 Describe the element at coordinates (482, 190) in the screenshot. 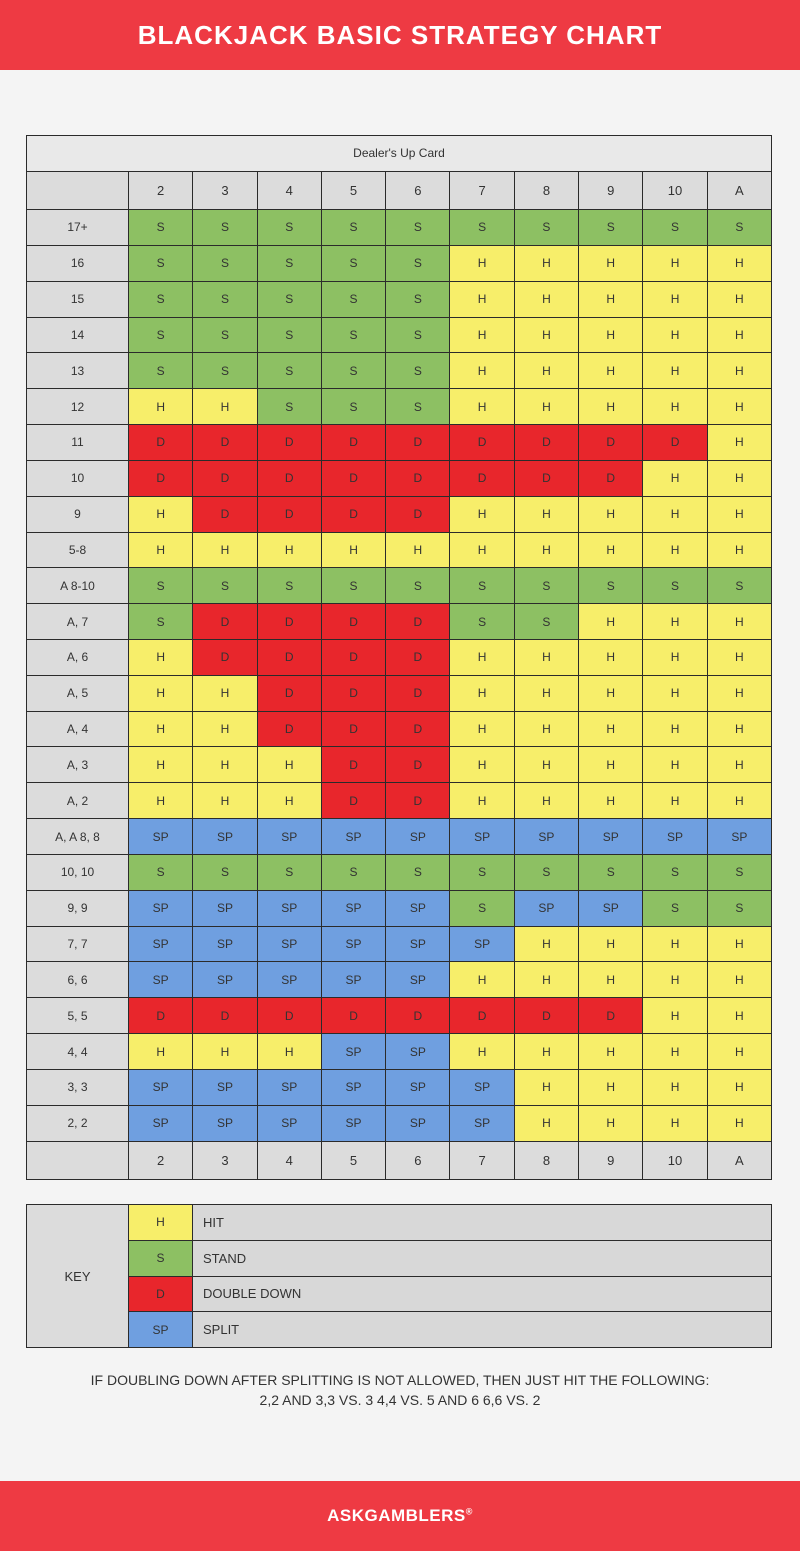

I see `dealer-card-header: 7` at that location.